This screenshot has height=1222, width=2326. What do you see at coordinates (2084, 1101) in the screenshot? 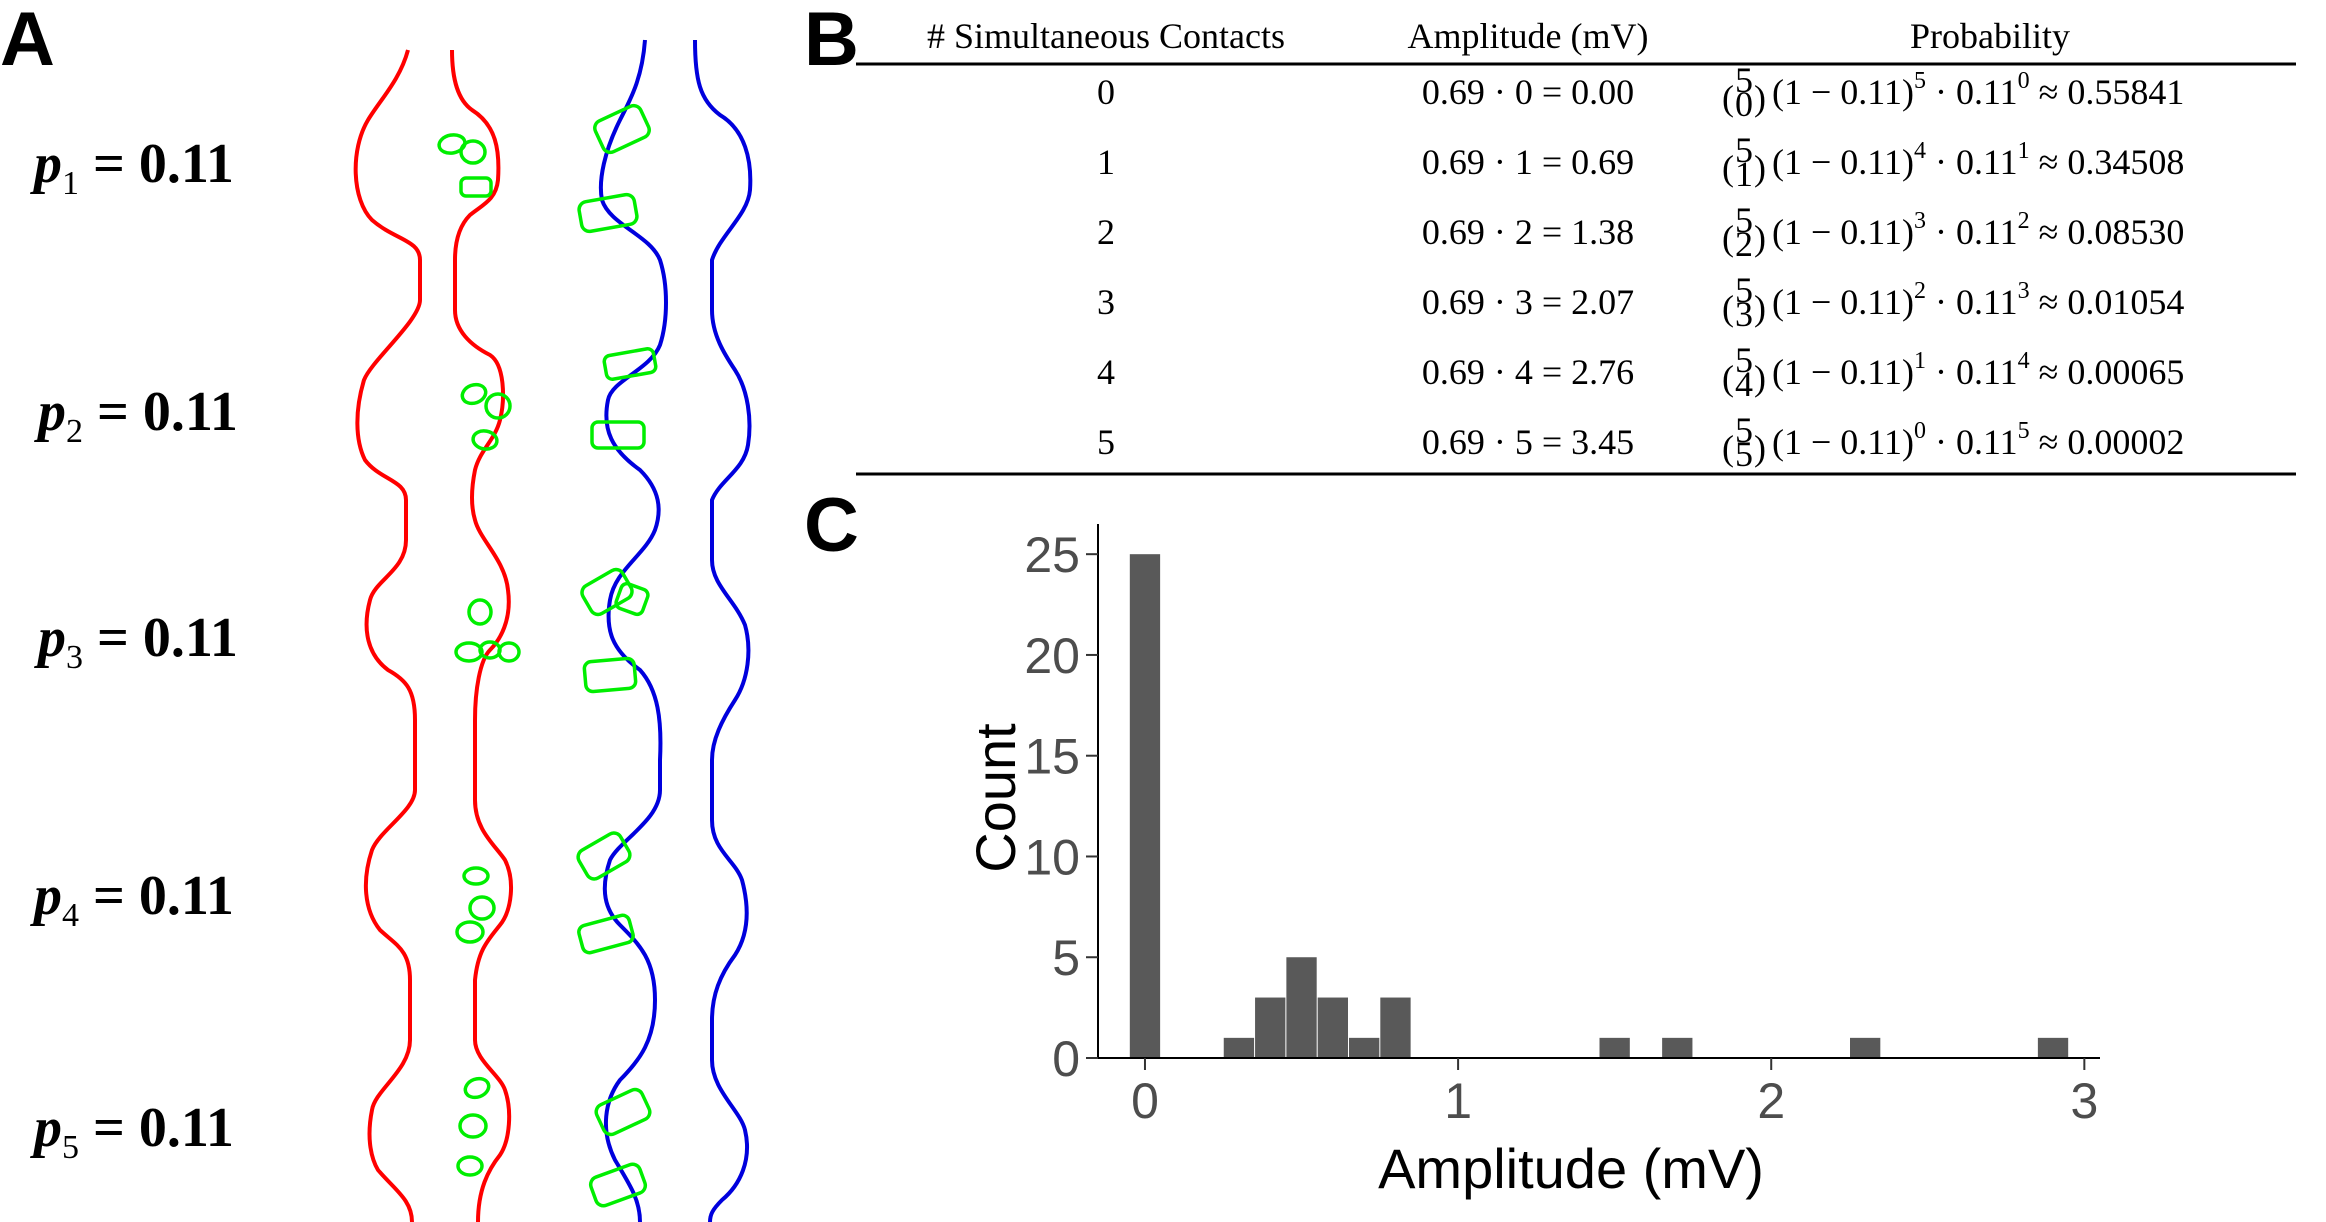
I see `x-tick-label: 3` at bounding box center [2084, 1101].